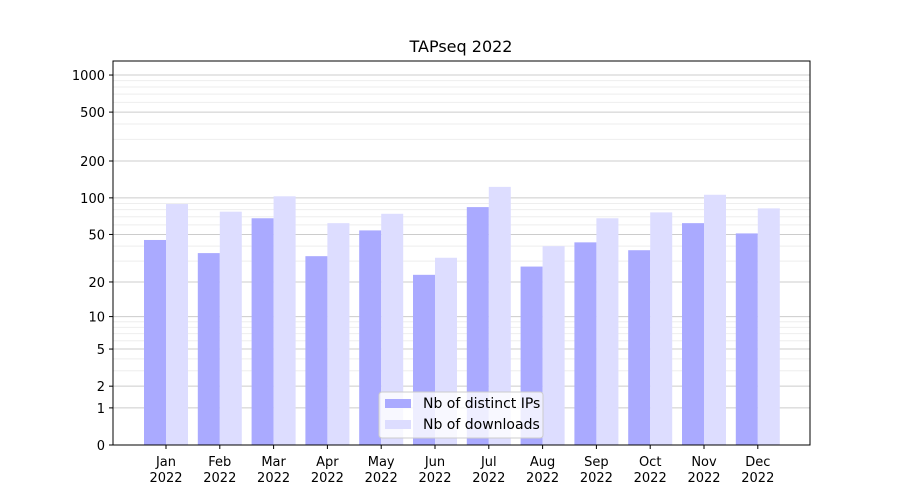 The height and width of the screenshot is (504, 900). I want to click on chart-title: TAPseq 2022, so click(461, 46).